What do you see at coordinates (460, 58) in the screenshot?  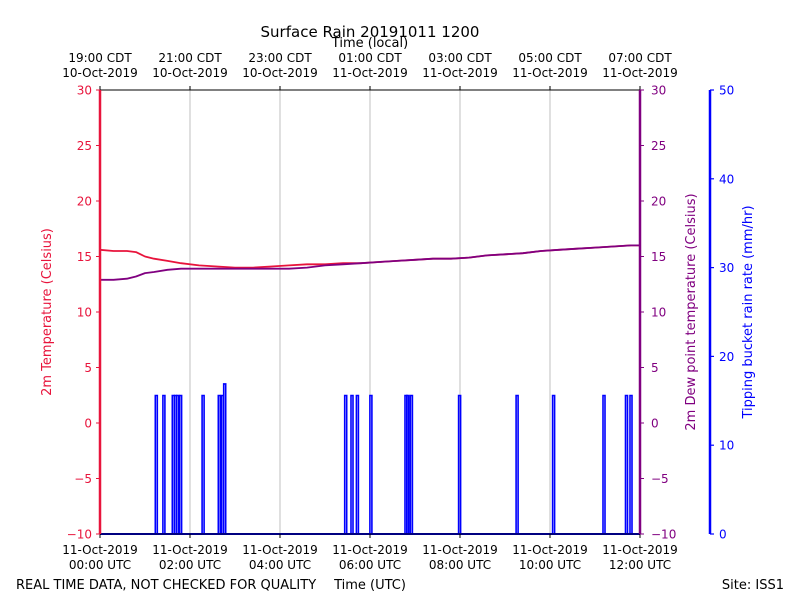 I see `top-tick-time: 03:00 CDT` at bounding box center [460, 58].